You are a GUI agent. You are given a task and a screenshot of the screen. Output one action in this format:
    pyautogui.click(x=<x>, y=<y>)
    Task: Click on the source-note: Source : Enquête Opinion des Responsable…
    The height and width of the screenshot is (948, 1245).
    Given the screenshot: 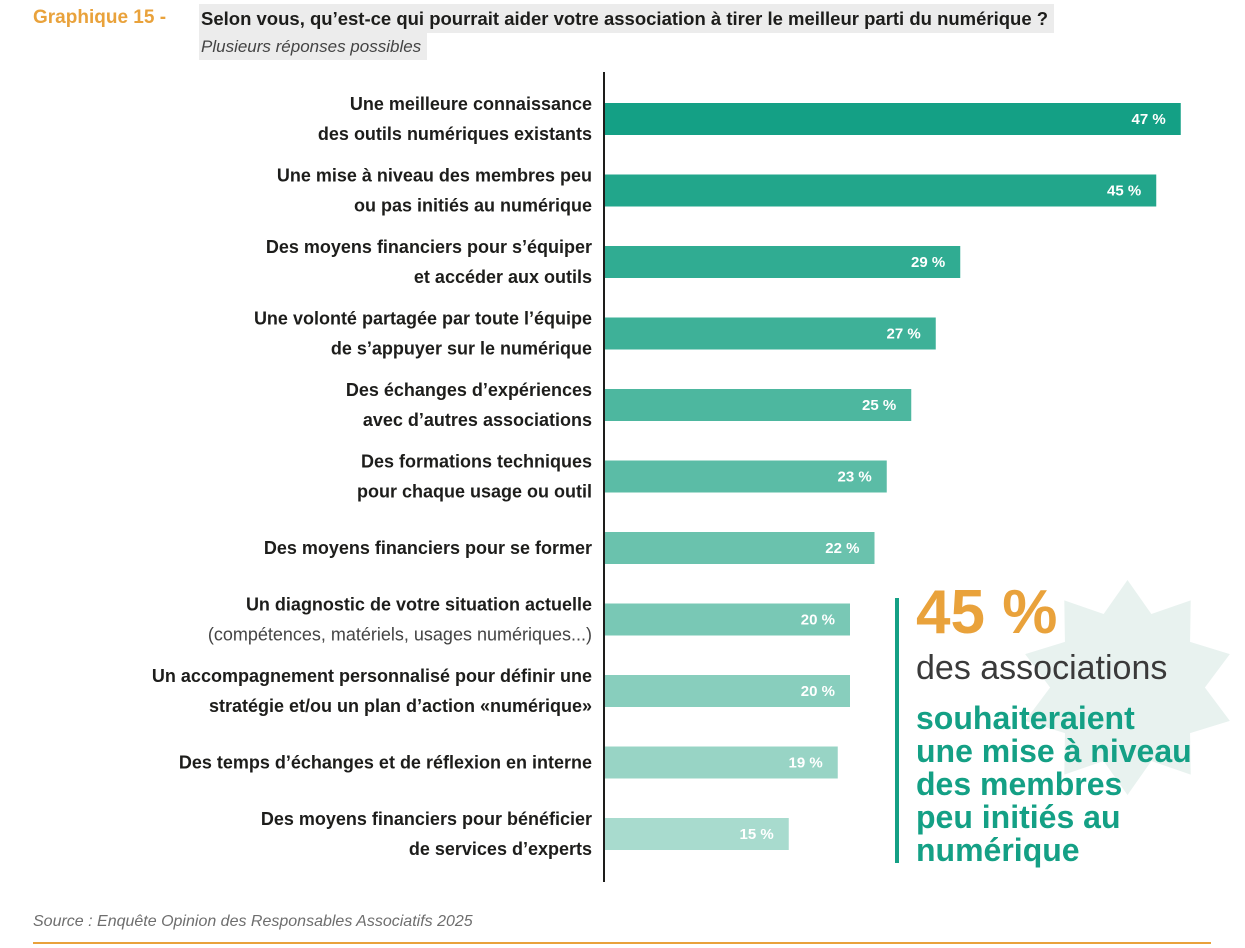 What is the action you would take?
    pyautogui.click(x=253, y=921)
    